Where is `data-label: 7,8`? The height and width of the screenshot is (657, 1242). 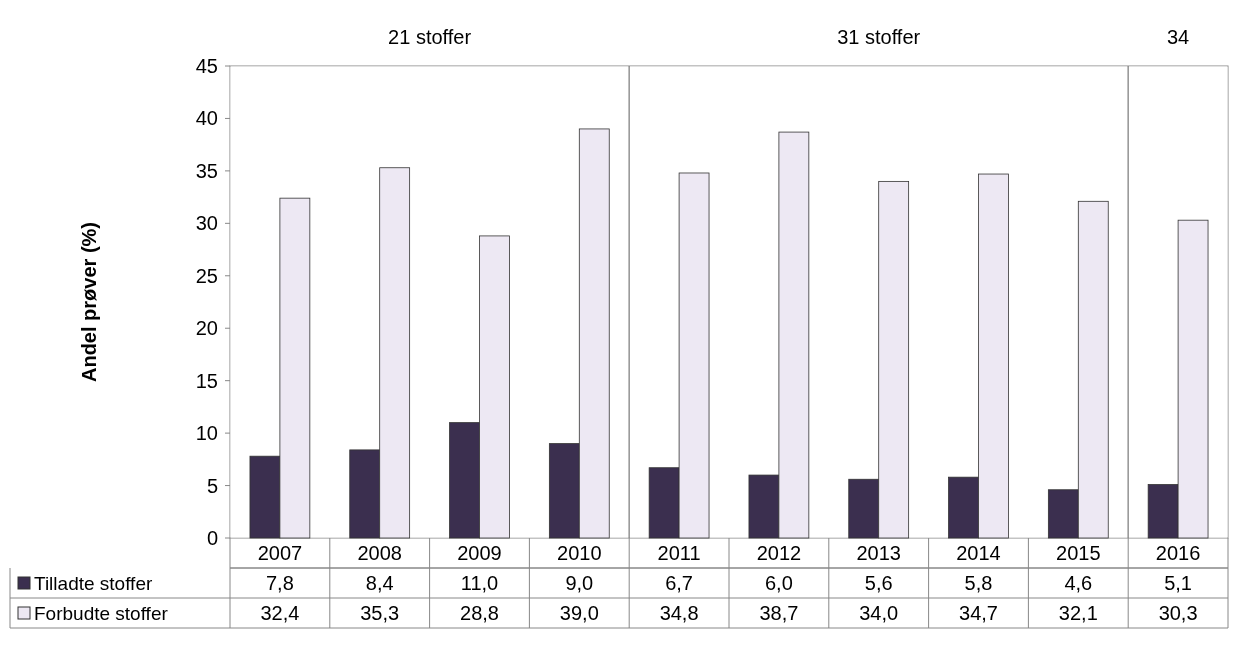 data-label: 7,8 is located at coordinates (279, 583).